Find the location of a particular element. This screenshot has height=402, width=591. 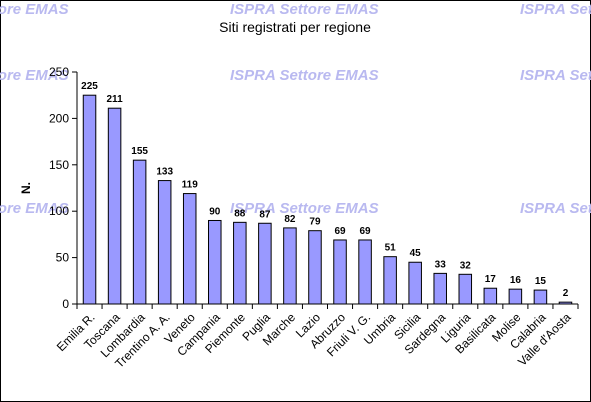

data-label: 33 is located at coordinates (441, 264).